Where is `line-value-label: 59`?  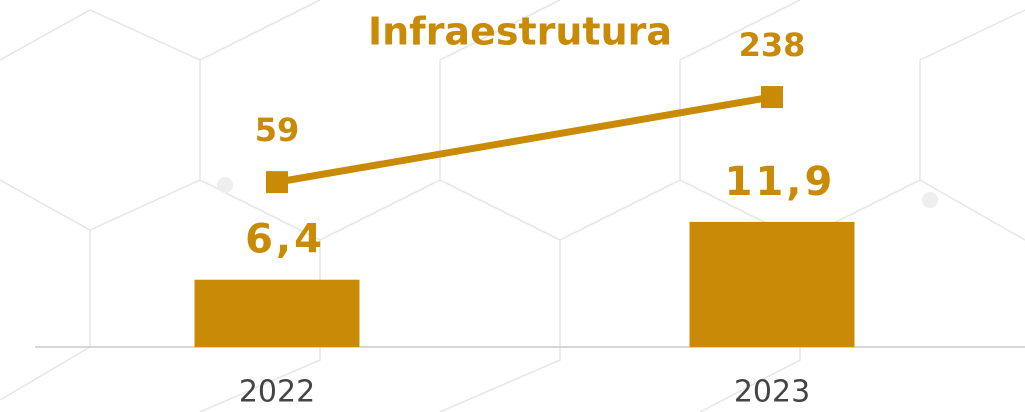
line-value-label: 59 is located at coordinates (277, 130).